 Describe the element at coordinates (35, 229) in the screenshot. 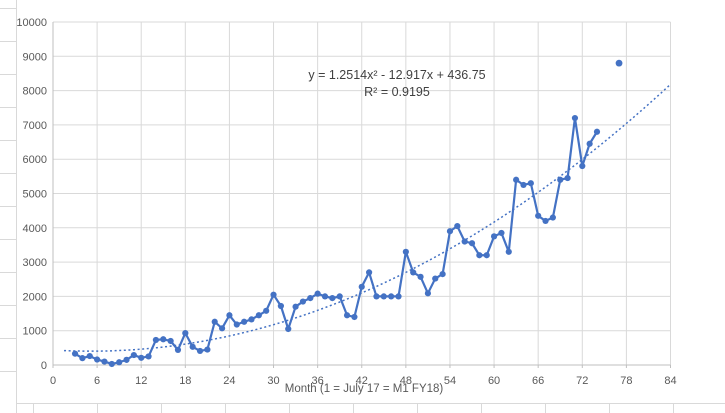

I see `y-tick-label: 4000` at that location.